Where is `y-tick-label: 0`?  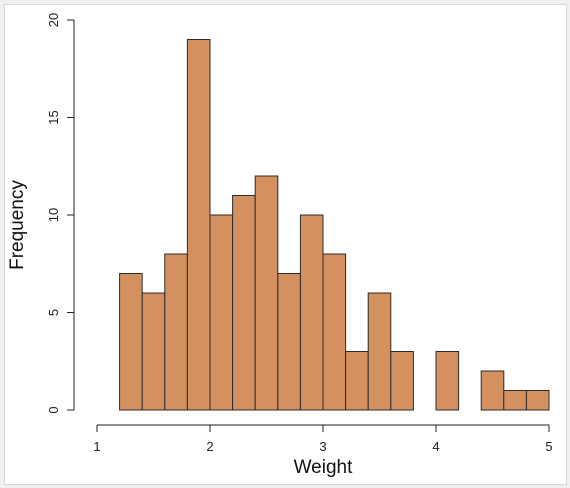
y-tick-label: 0 is located at coordinates (53, 409).